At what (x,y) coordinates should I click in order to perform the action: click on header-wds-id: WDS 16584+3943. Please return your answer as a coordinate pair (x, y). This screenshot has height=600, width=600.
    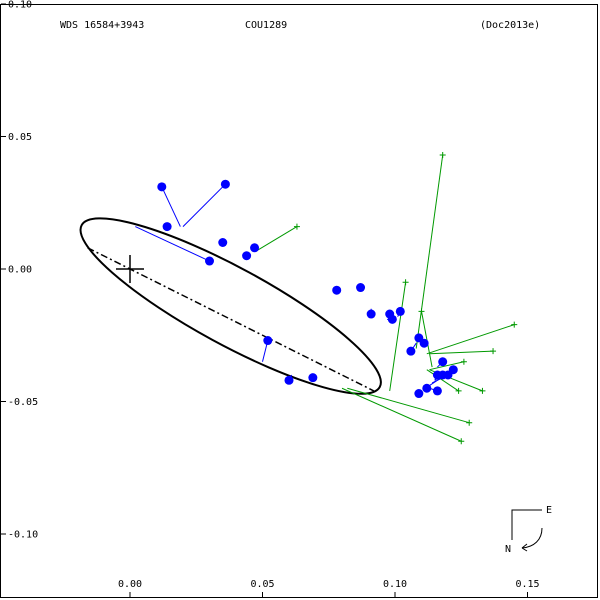
    Looking at the image, I should click on (102, 25).